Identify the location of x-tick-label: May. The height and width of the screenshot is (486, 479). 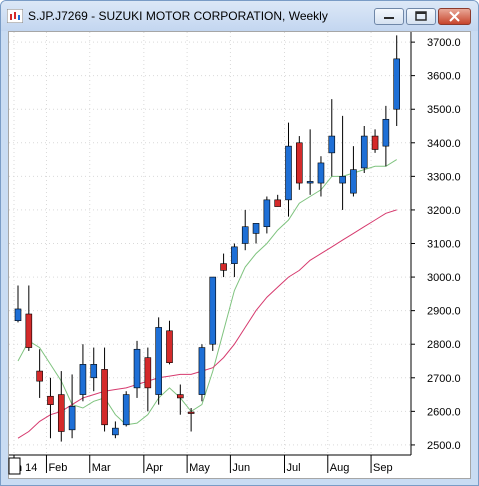
(199, 468).